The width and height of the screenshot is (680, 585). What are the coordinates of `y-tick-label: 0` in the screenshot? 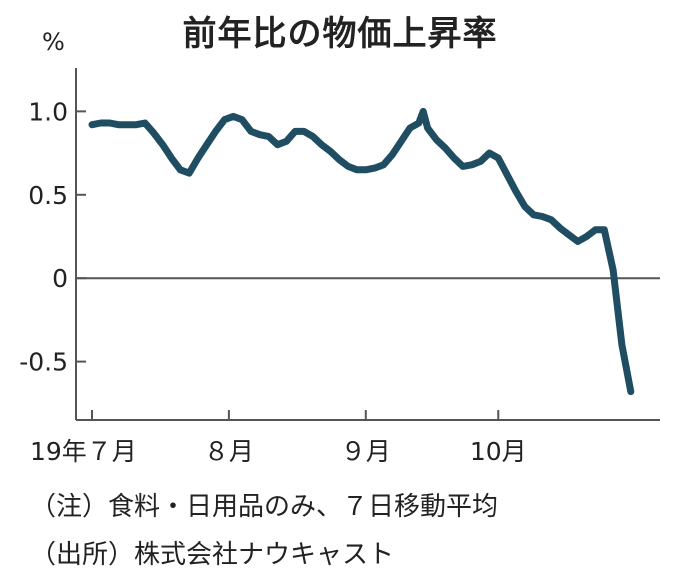 It's located at (60, 278).